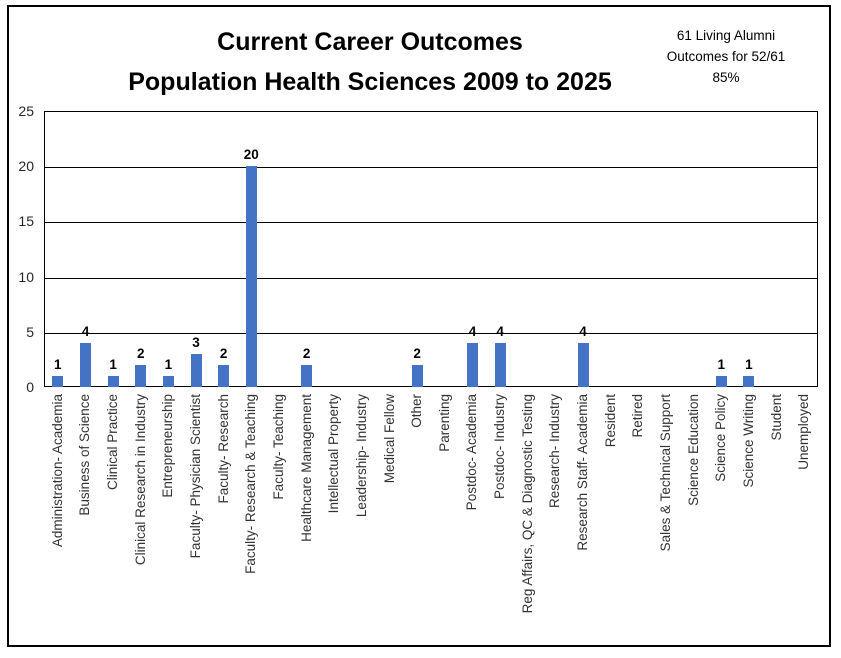 Image resolution: width=841 pixels, height=658 pixels. What do you see at coordinates (168, 446) in the screenshot?
I see `x-axis-label: Entrepreneurship` at bounding box center [168, 446].